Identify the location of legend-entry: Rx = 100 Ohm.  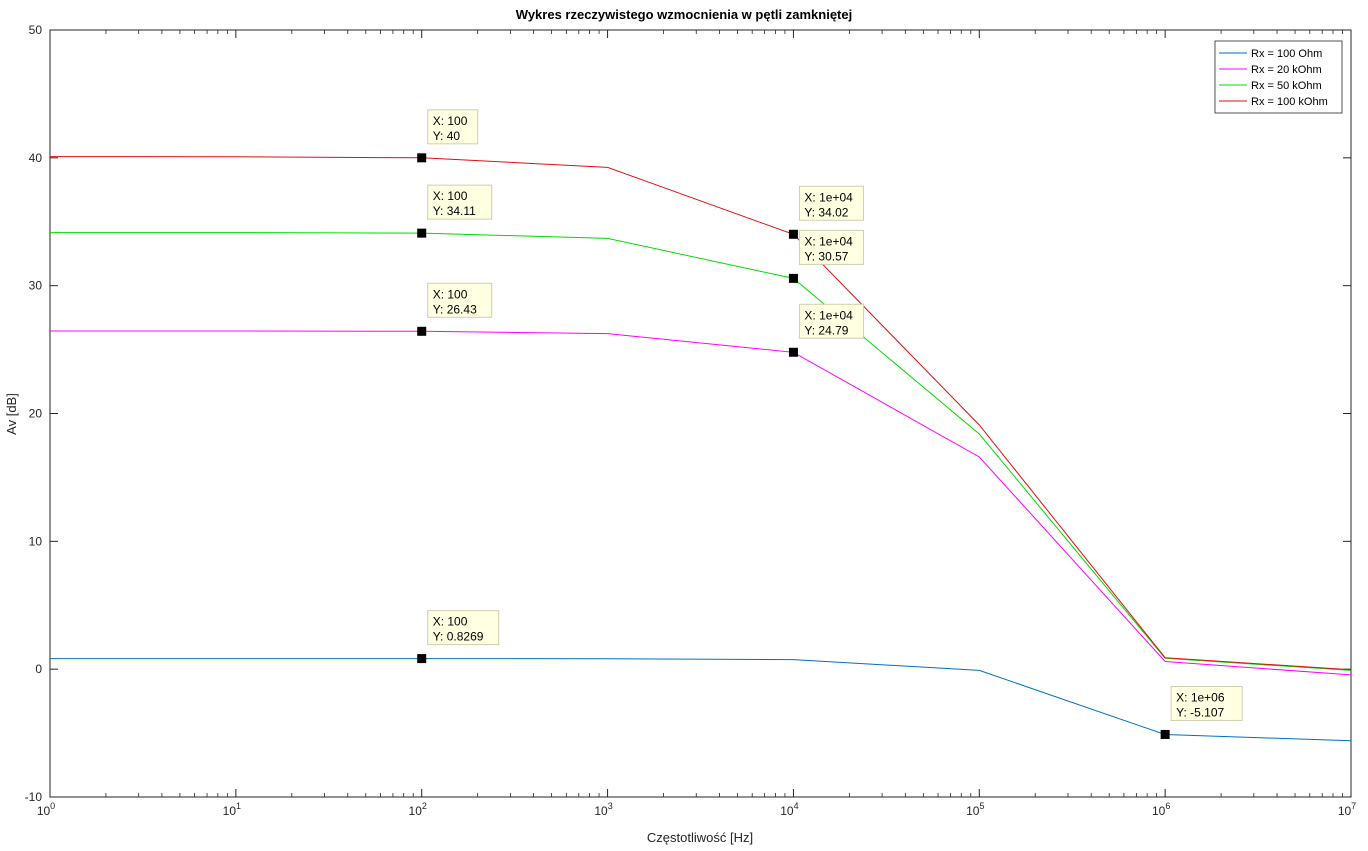
(1286, 54).